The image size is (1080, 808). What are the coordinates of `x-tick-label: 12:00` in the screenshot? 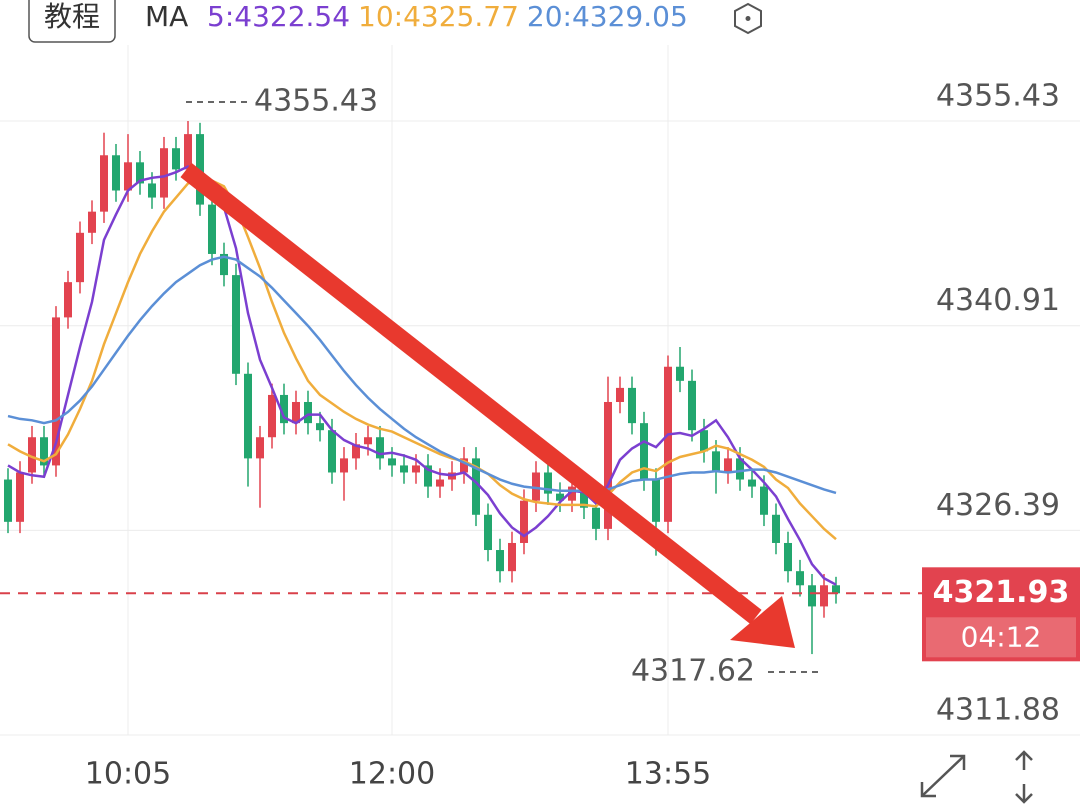 It's located at (392, 774).